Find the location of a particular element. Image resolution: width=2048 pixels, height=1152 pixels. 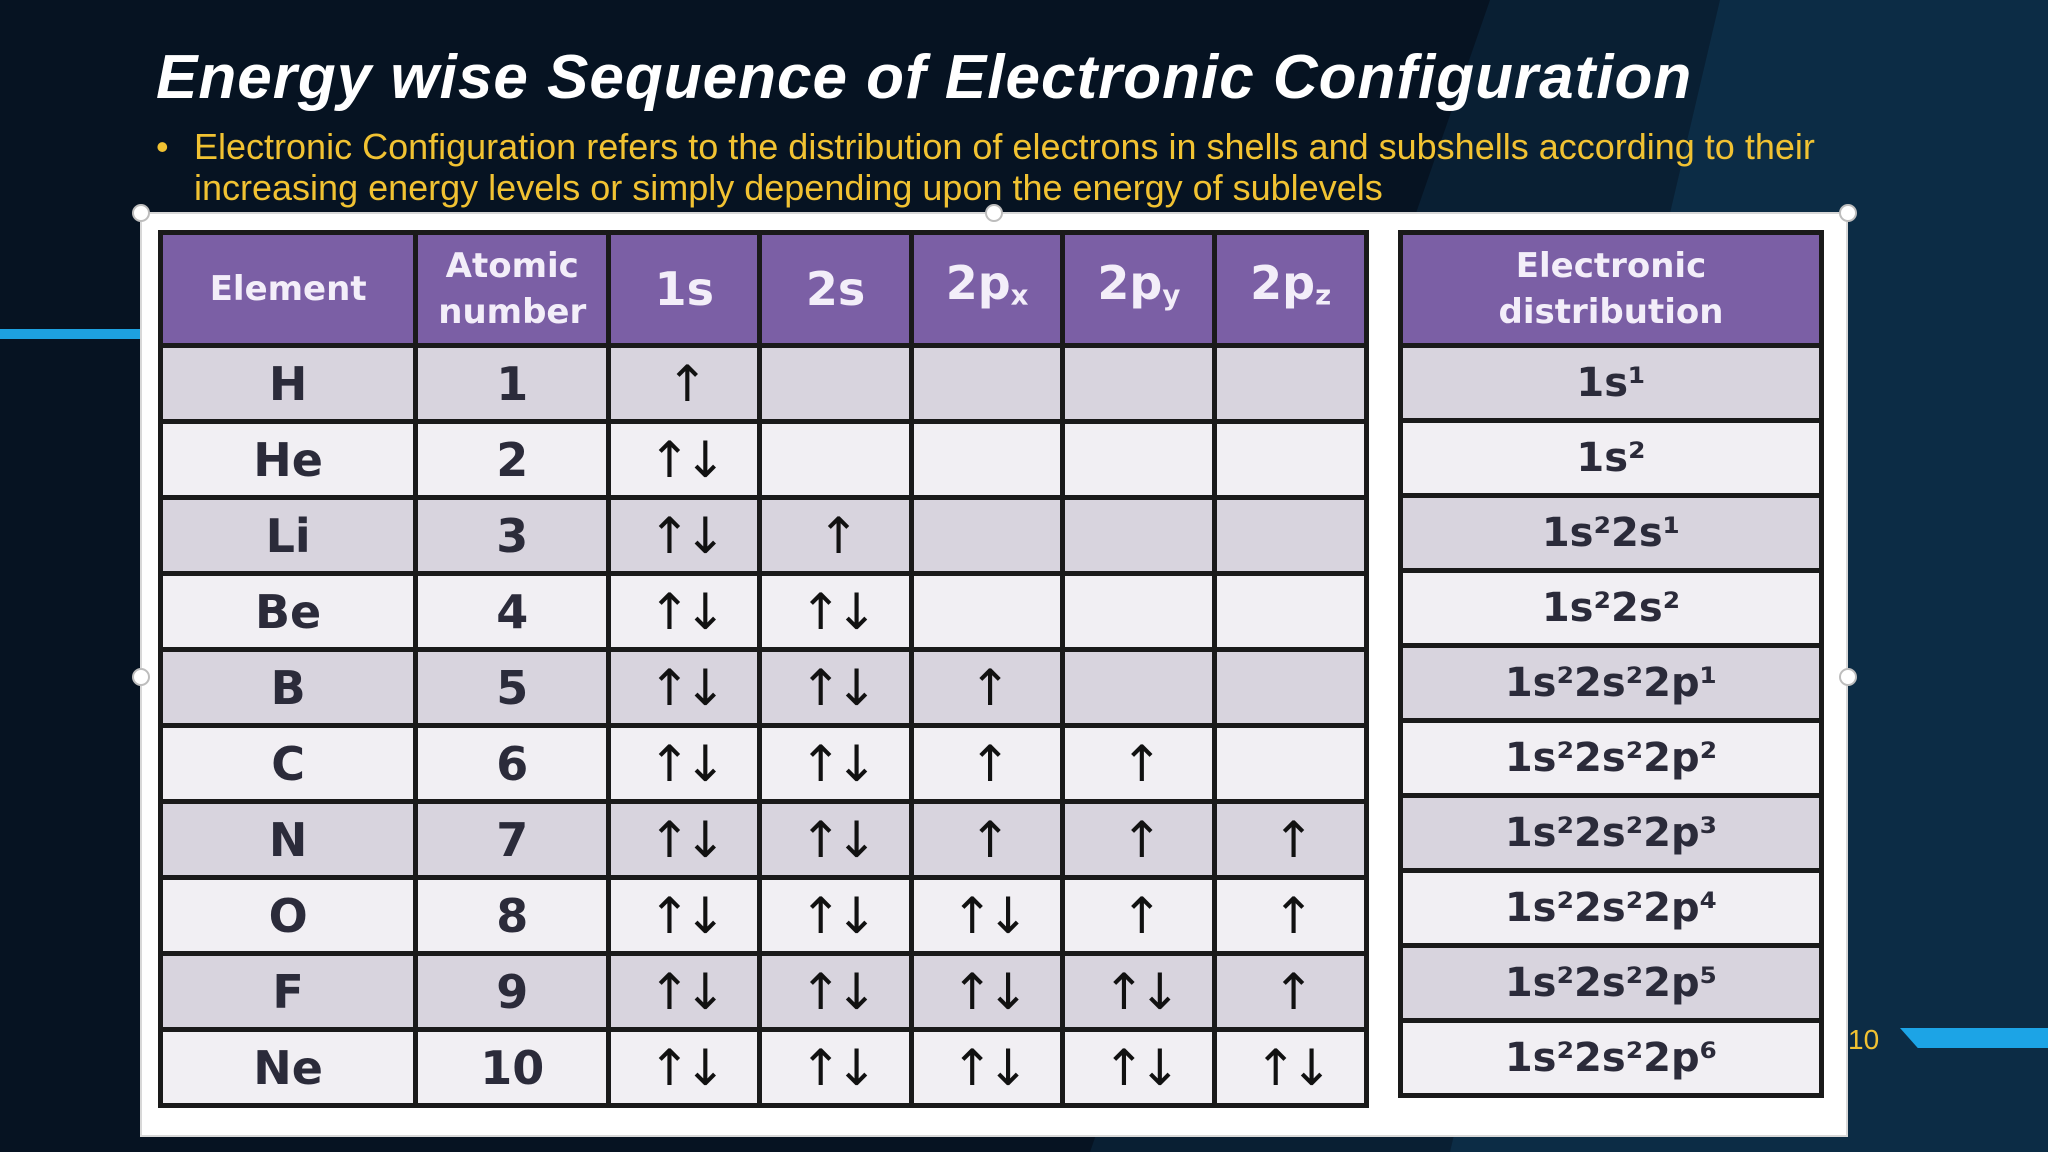

cell-atomic-number: 4 is located at coordinates (512, 611).